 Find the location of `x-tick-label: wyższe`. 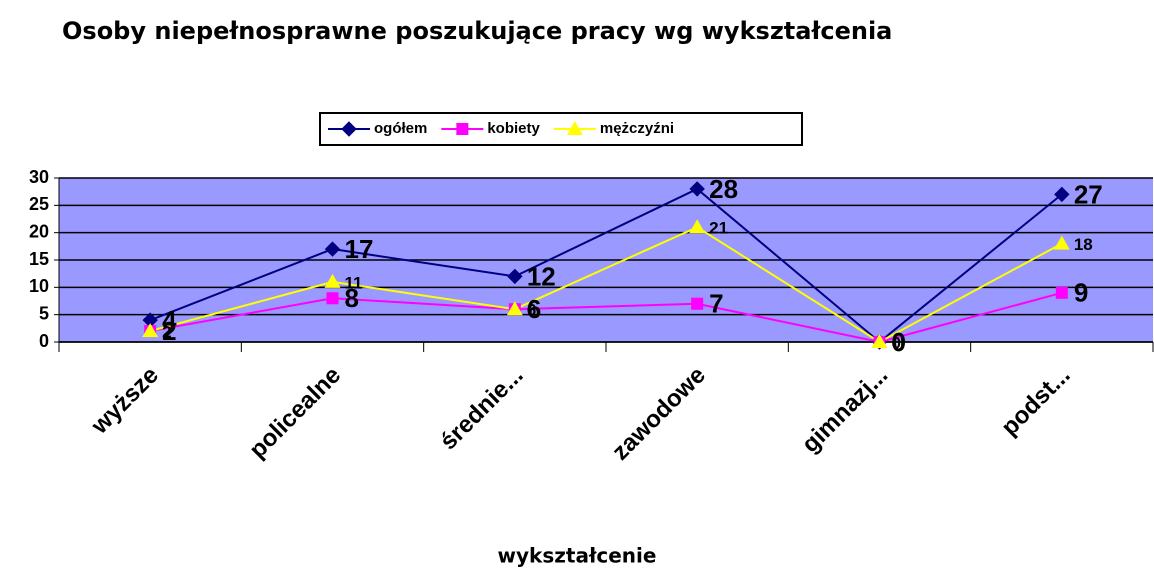

x-tick-label: wyższe is located at coordinates (125, 401).